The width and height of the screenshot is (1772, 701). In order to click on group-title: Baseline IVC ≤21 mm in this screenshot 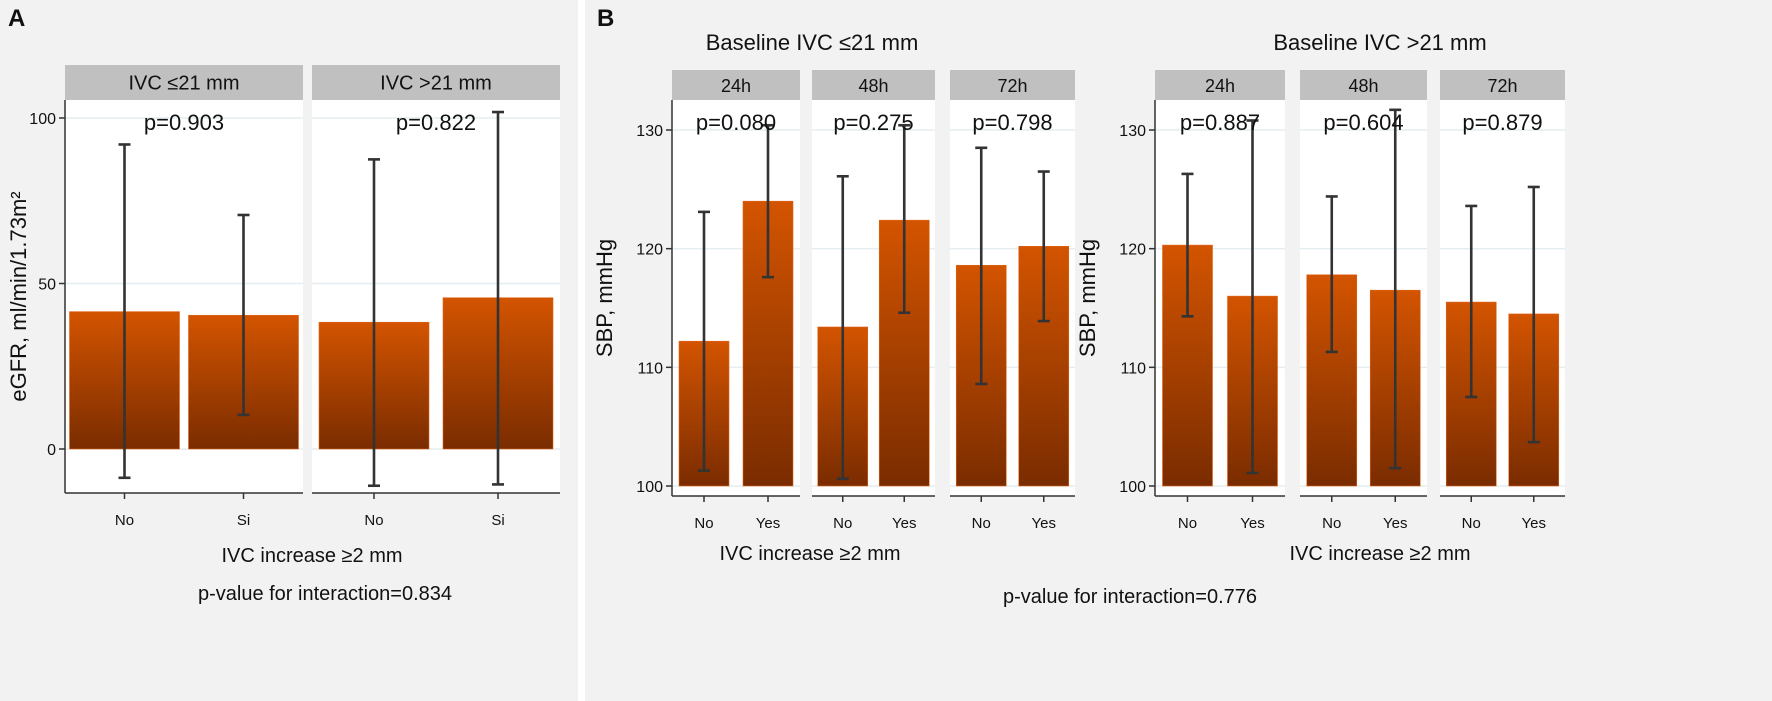, I will do `click(812, 42)`.